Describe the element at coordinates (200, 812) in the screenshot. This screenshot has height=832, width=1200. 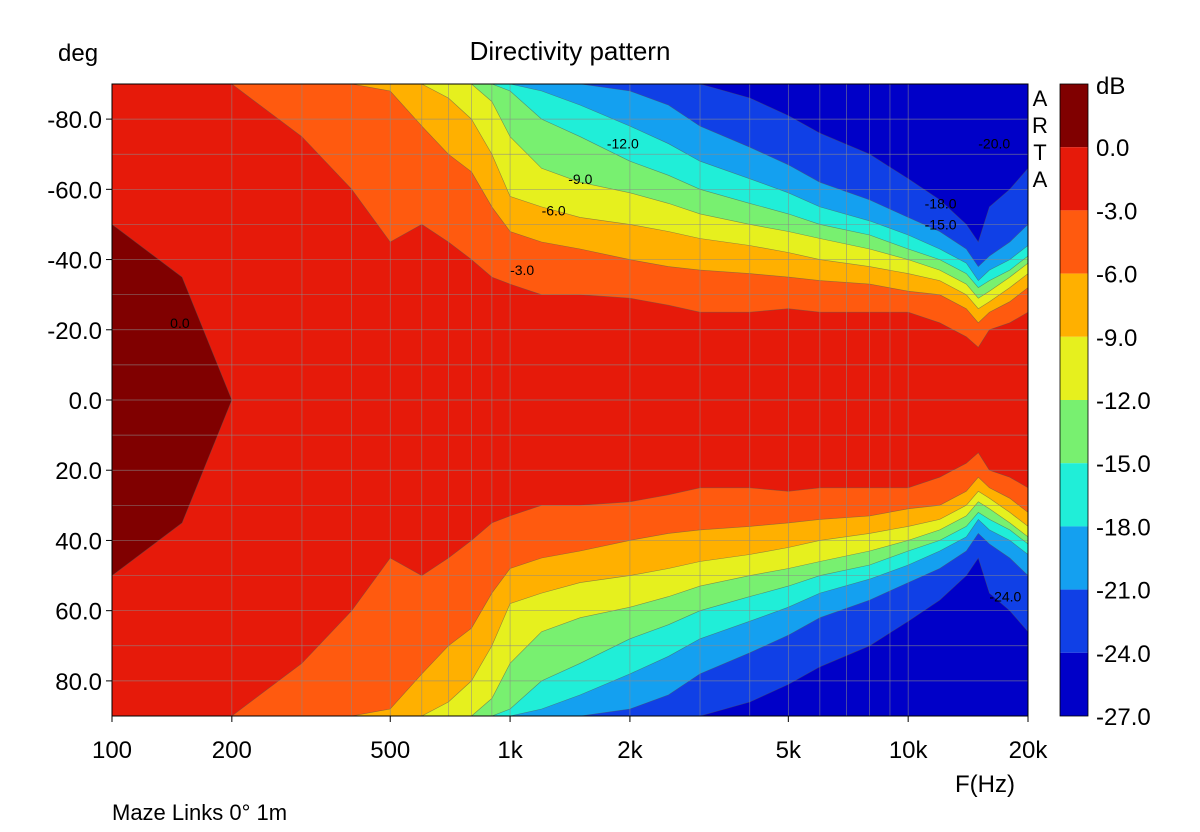
I see `measurement-caption: Maze Links 0° 1m` at that location.